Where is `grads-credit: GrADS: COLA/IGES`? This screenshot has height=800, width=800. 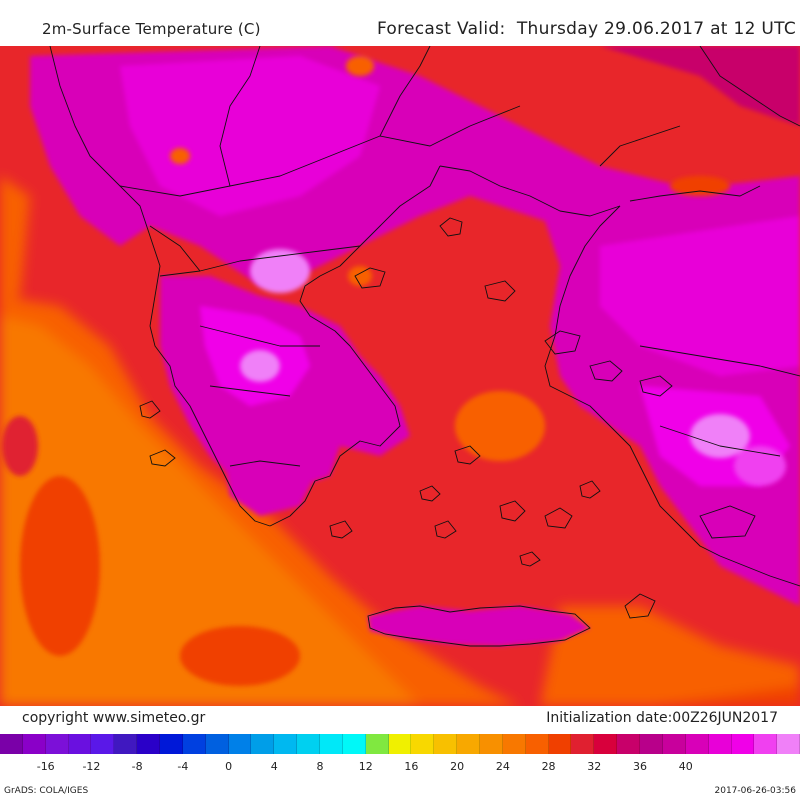
grads-credit: GrADS: COLA/IGES is located at coordinates (46, 791).